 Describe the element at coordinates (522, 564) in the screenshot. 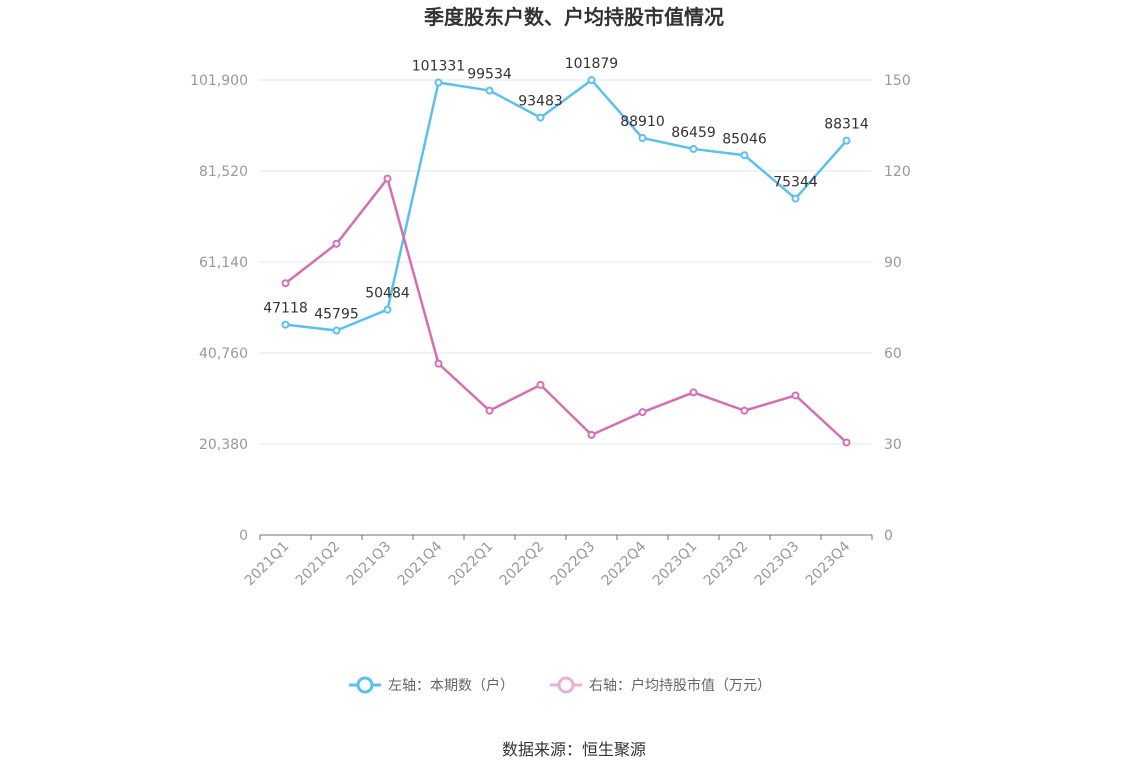

I see `x-tick-label: 2022Q2` at that location.